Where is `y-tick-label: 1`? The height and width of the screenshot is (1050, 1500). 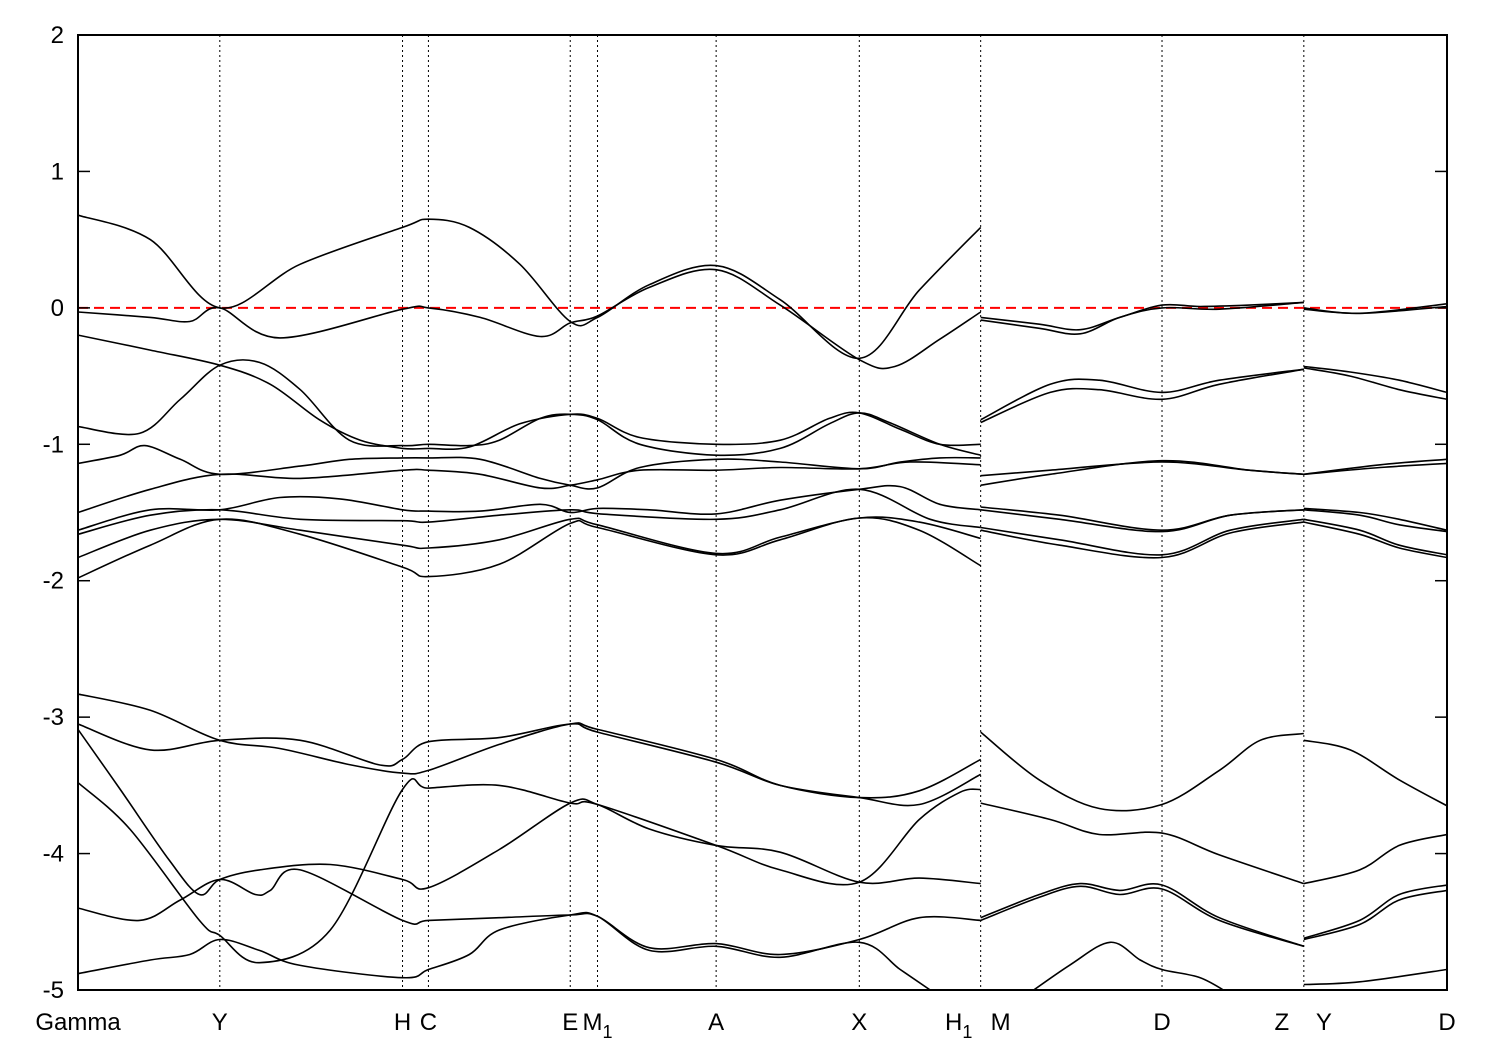
y-tick-label: 1 is located at coordinates (57, 171).